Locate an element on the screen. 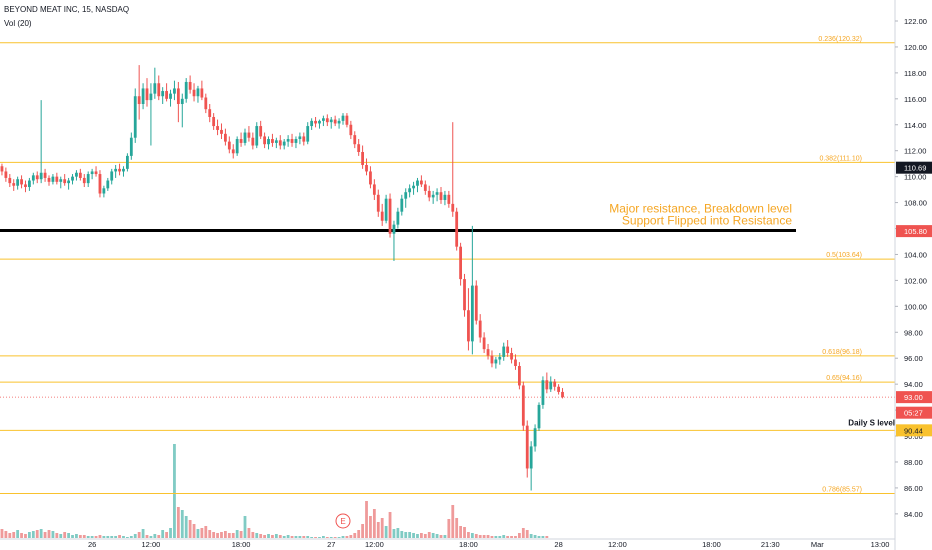 The image size is (932, 550). x-tick-label: 27 is located at coordinates (331, 544).